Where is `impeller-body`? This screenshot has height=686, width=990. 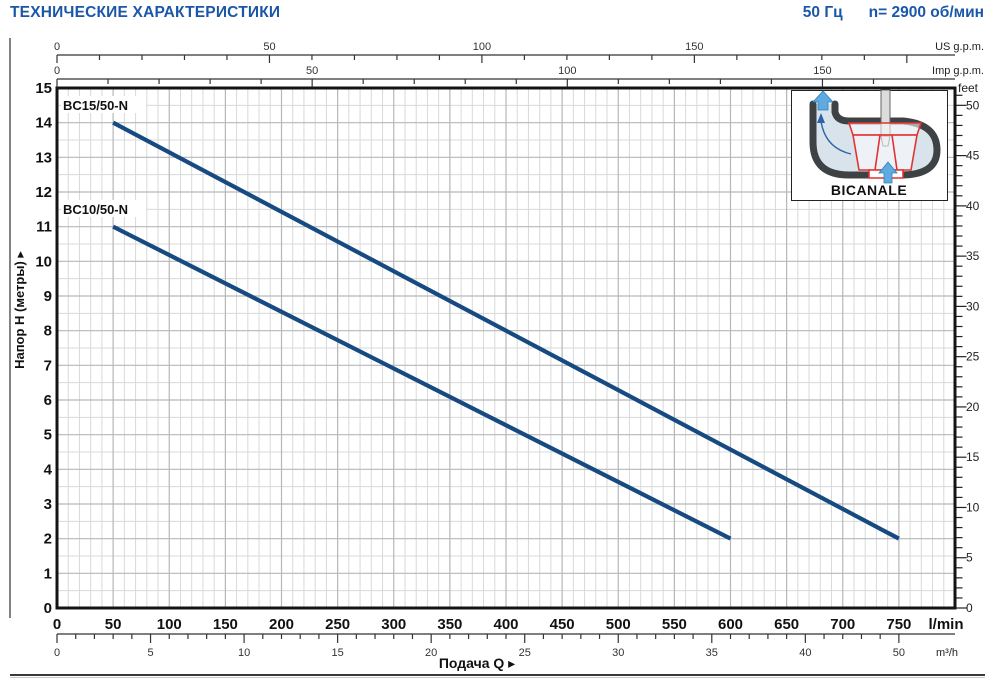
impeller-body is located at coordinates (885, 152).